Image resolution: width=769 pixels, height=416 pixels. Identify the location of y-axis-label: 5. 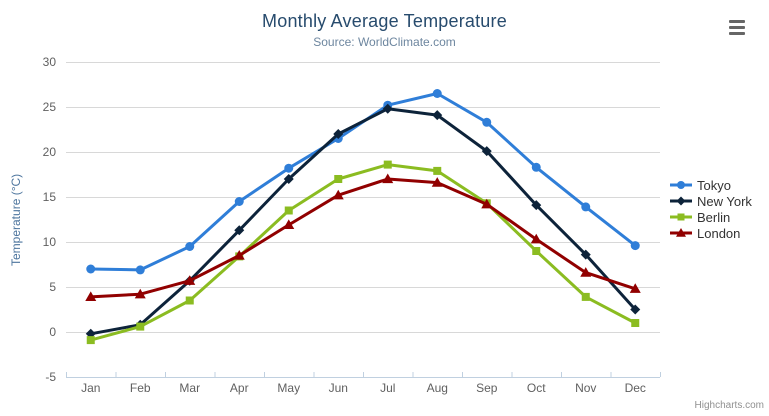
(52, 287).